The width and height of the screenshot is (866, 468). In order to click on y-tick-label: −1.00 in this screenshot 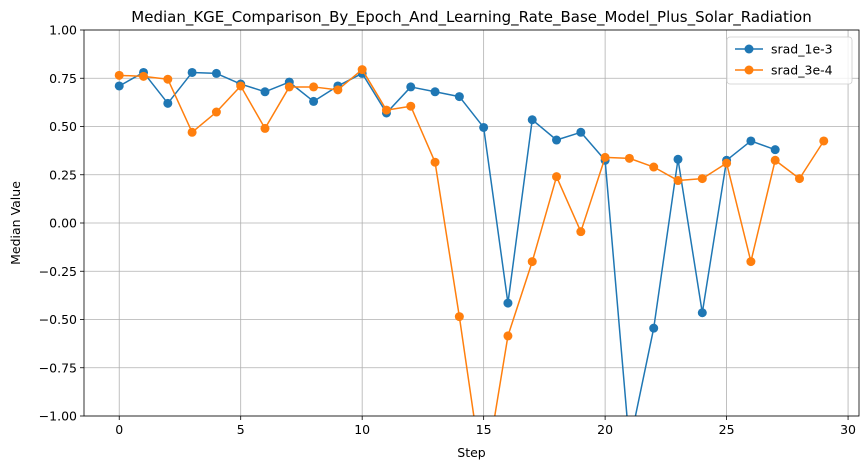, I will do `click(58, 416)`.